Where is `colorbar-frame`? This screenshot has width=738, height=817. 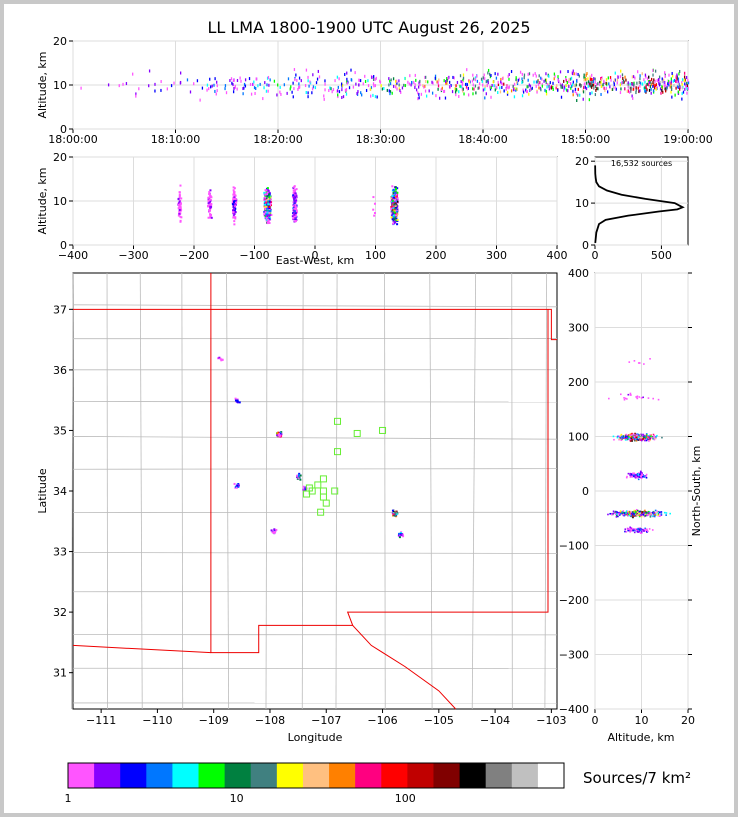 colorbar-frame is located at coordinates (316, 775).